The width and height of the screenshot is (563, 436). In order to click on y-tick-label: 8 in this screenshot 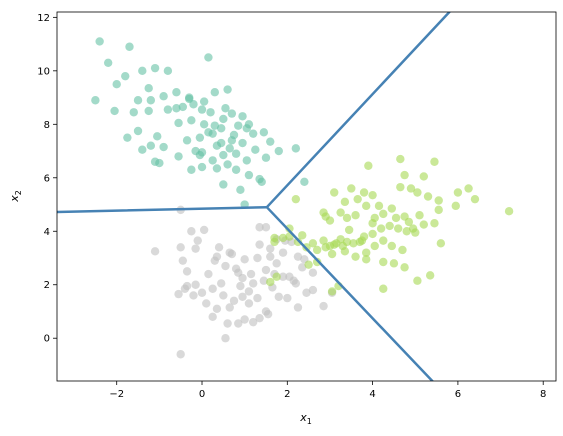, I will do `click(47, 125)`.